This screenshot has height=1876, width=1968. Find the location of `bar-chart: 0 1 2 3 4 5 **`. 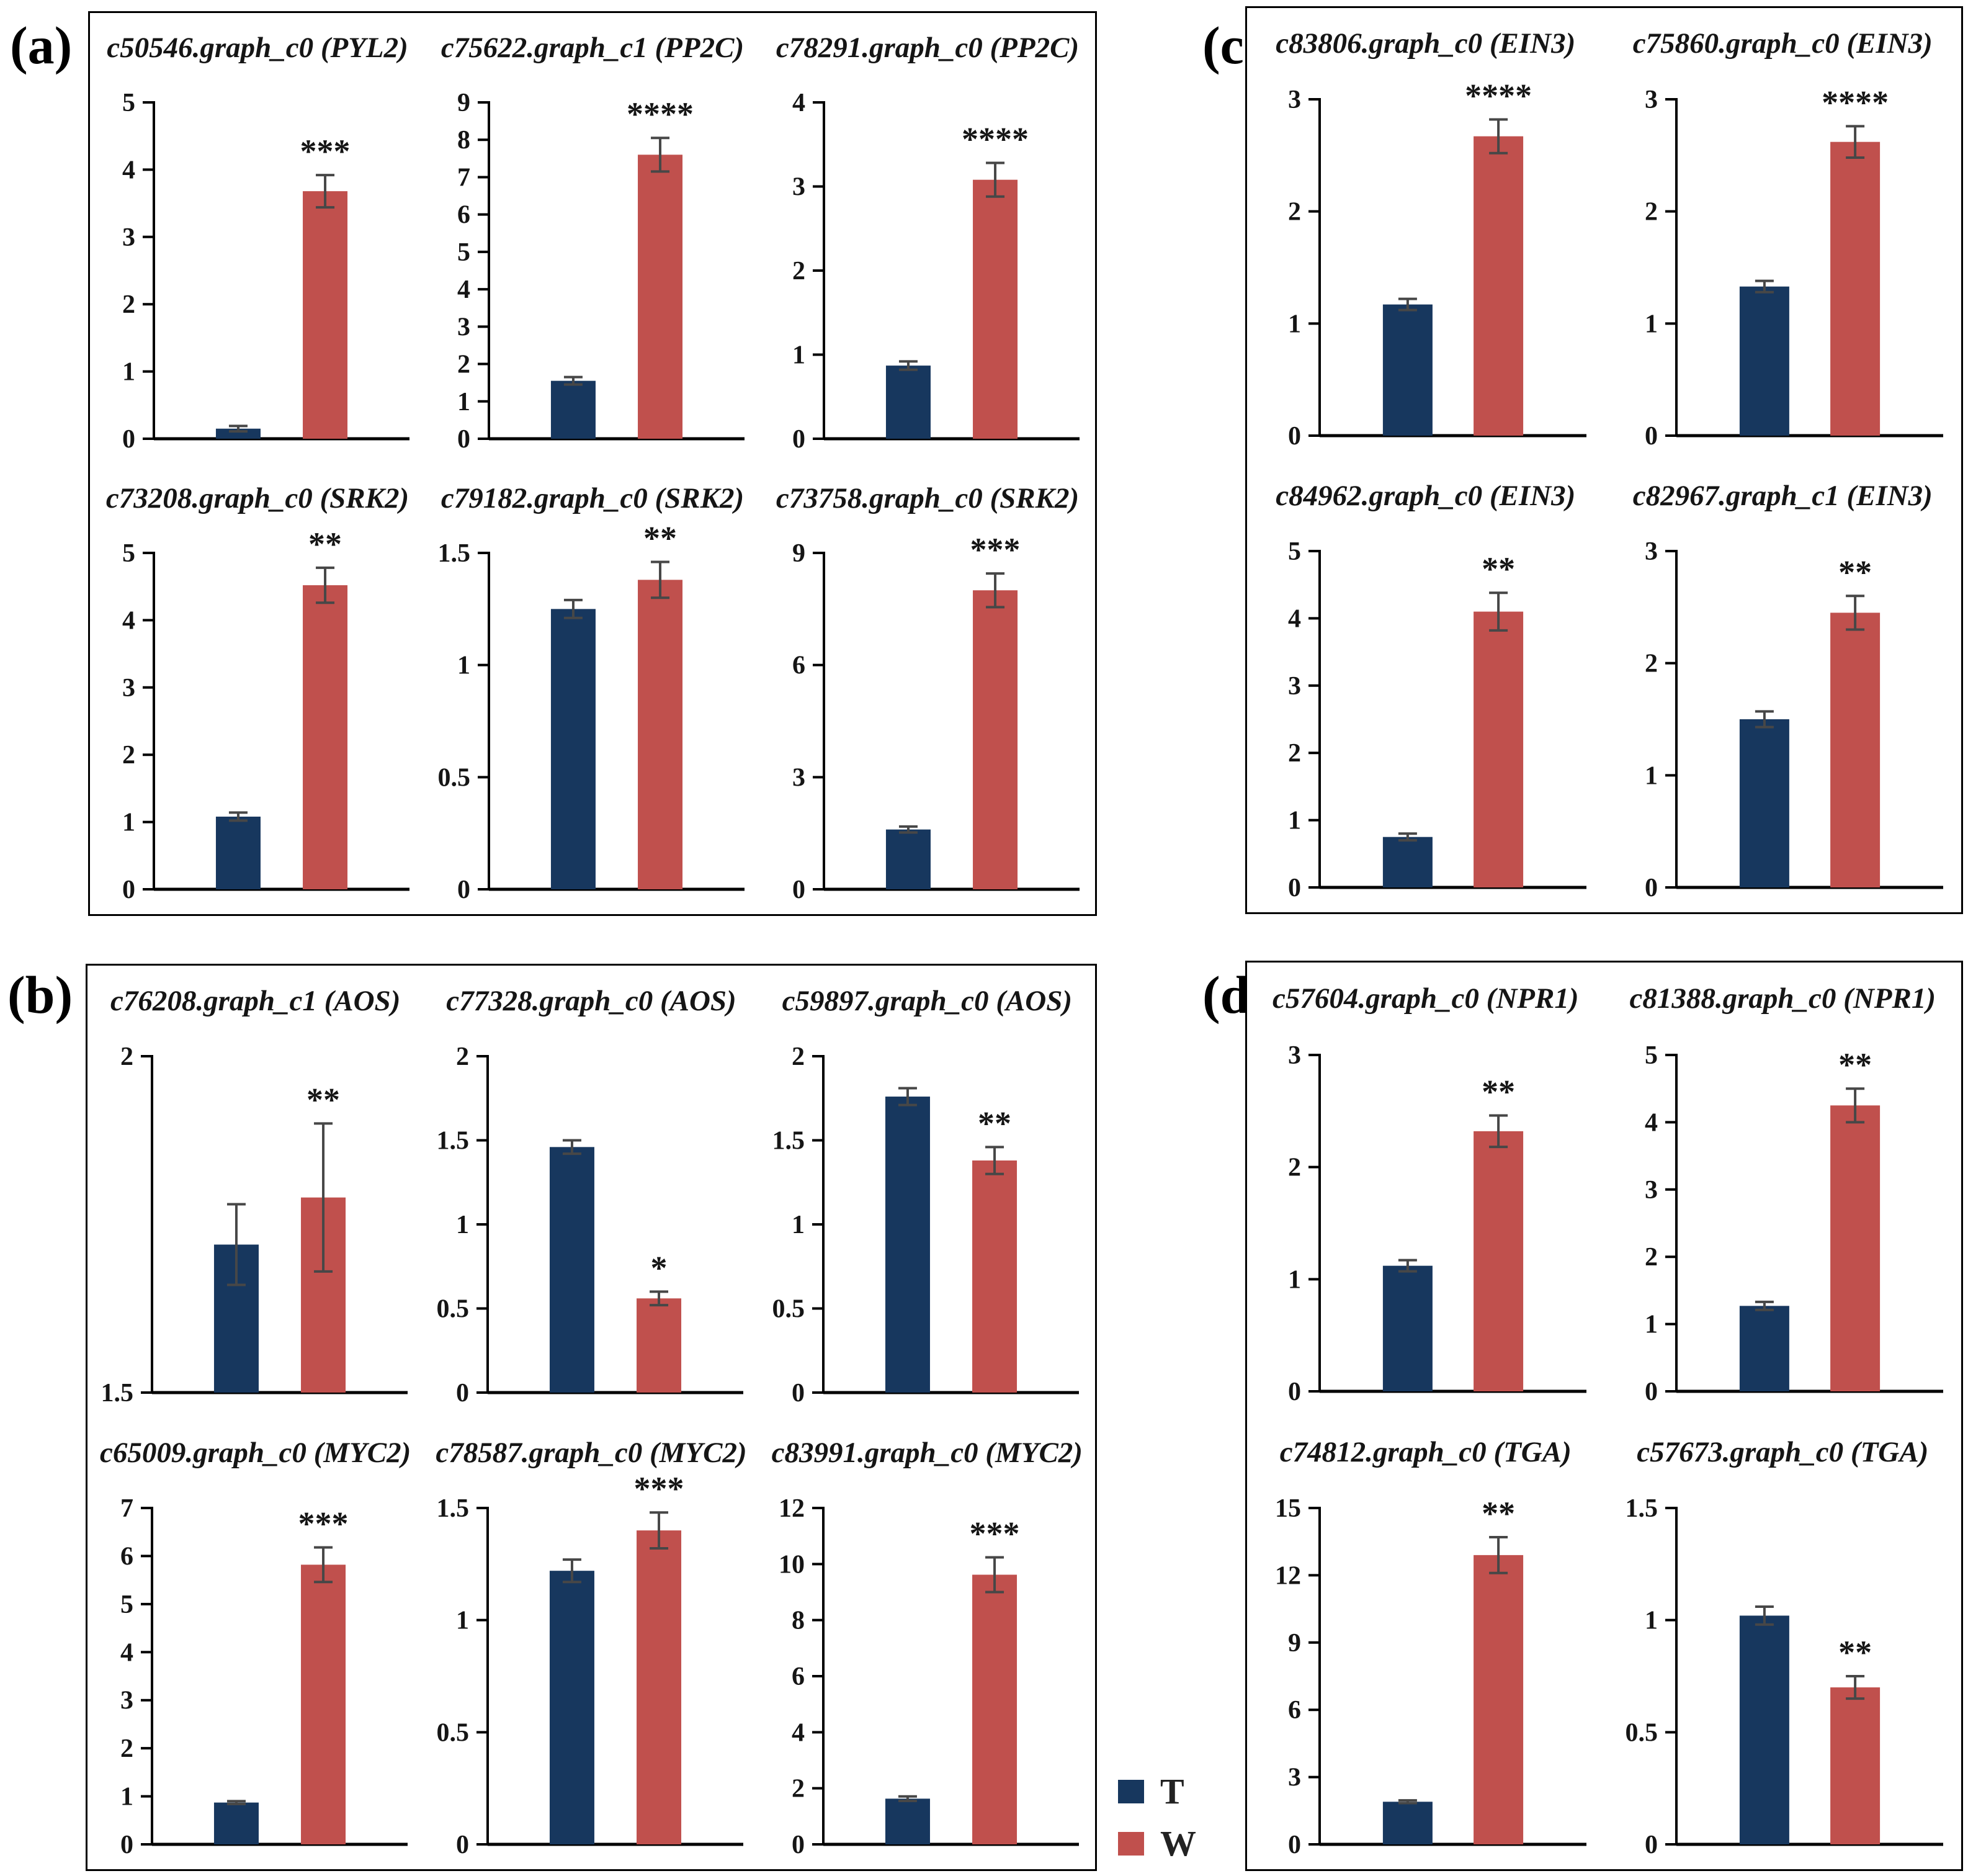

bar-chart: 0 1 2 3 4 5 ** is located at coordinates (265, 715).